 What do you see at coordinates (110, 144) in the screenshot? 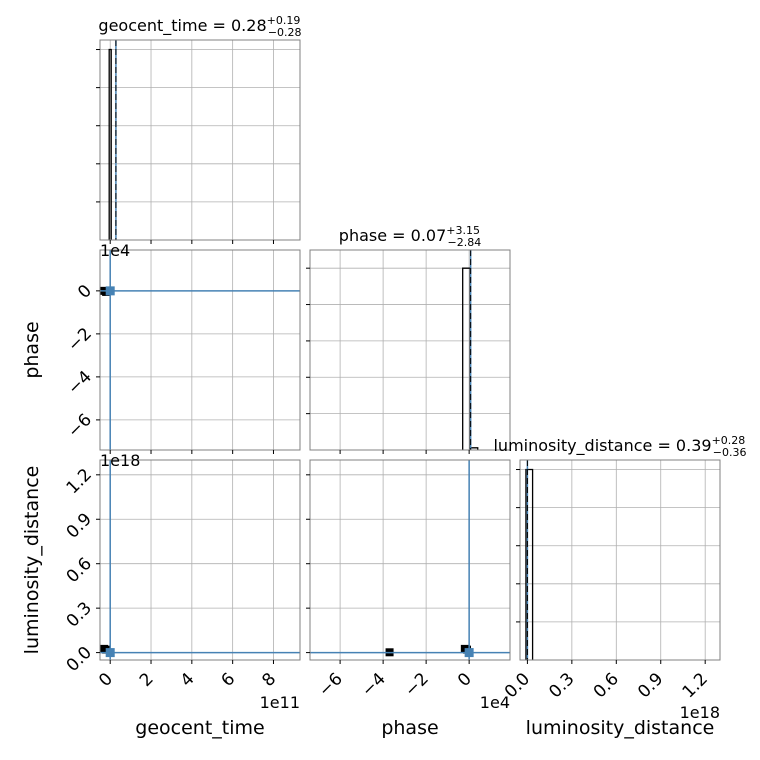
I see `diag-0-hist-bin` at bounding box center [110, 144].